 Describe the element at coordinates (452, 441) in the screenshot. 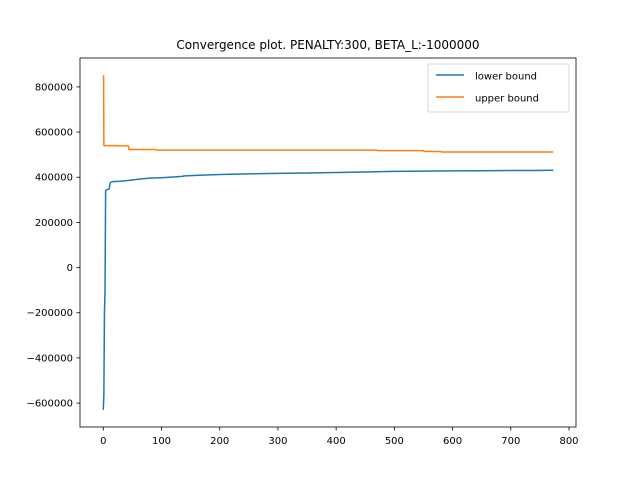

I see `x-tick-label: 600` at that location.